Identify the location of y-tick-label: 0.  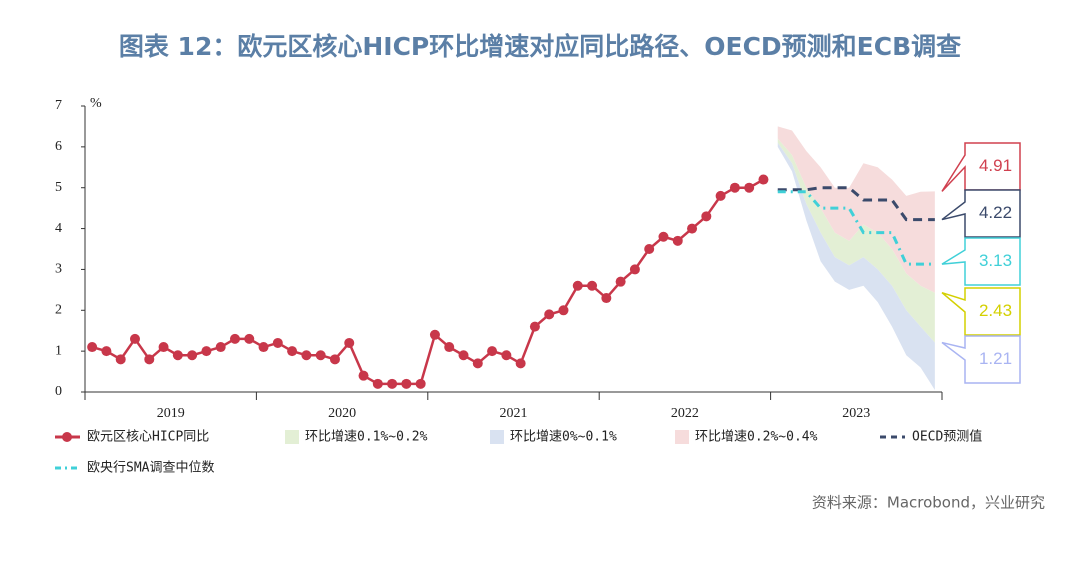
(58, 391).